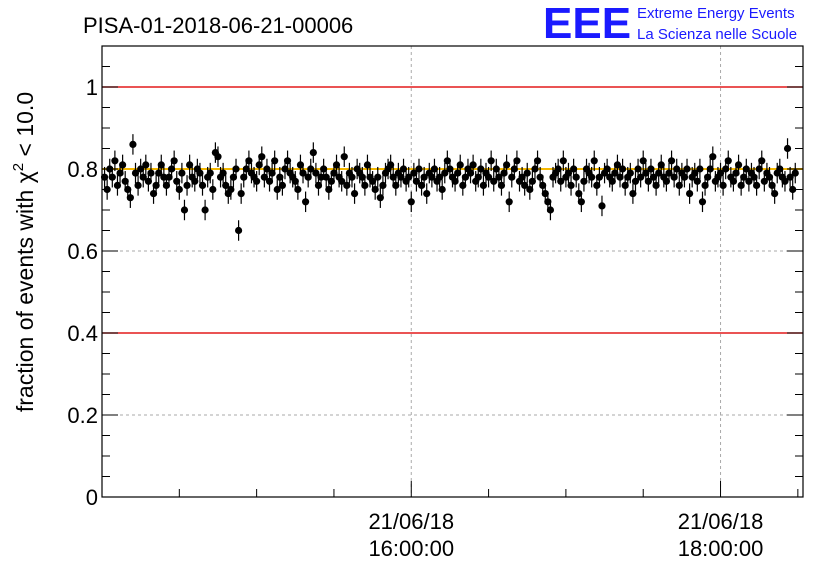 This screenshot has height=572, width=836. I want to click on chart-title: PISA-01-2018-06-21-00006, so click(218, 25).